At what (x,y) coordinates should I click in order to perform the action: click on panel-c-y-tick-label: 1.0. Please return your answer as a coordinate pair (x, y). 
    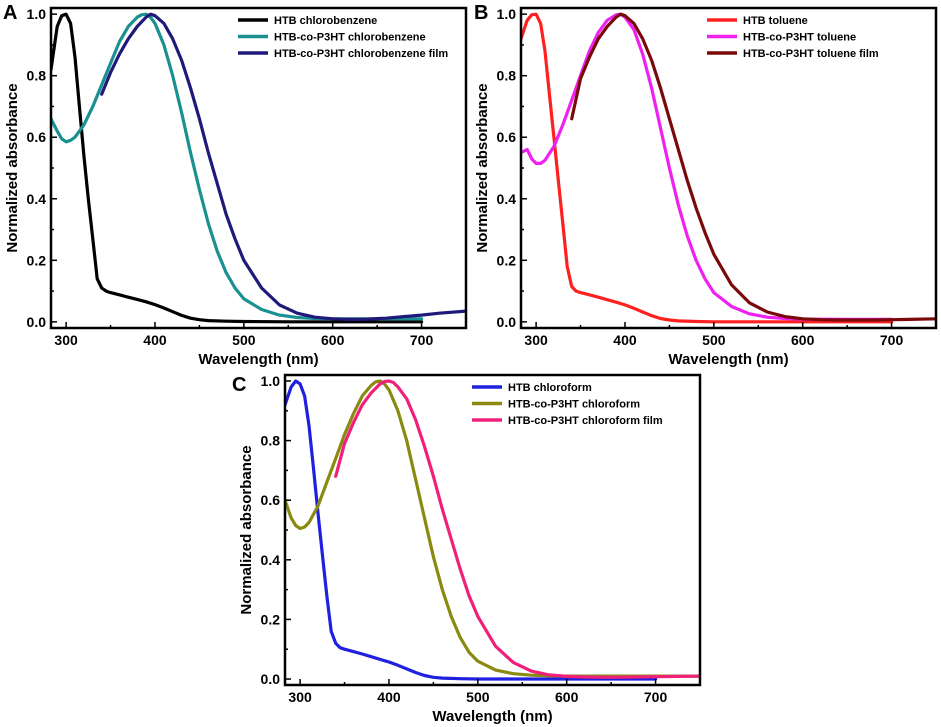
    Looking at the image, I should click on (271, 381).